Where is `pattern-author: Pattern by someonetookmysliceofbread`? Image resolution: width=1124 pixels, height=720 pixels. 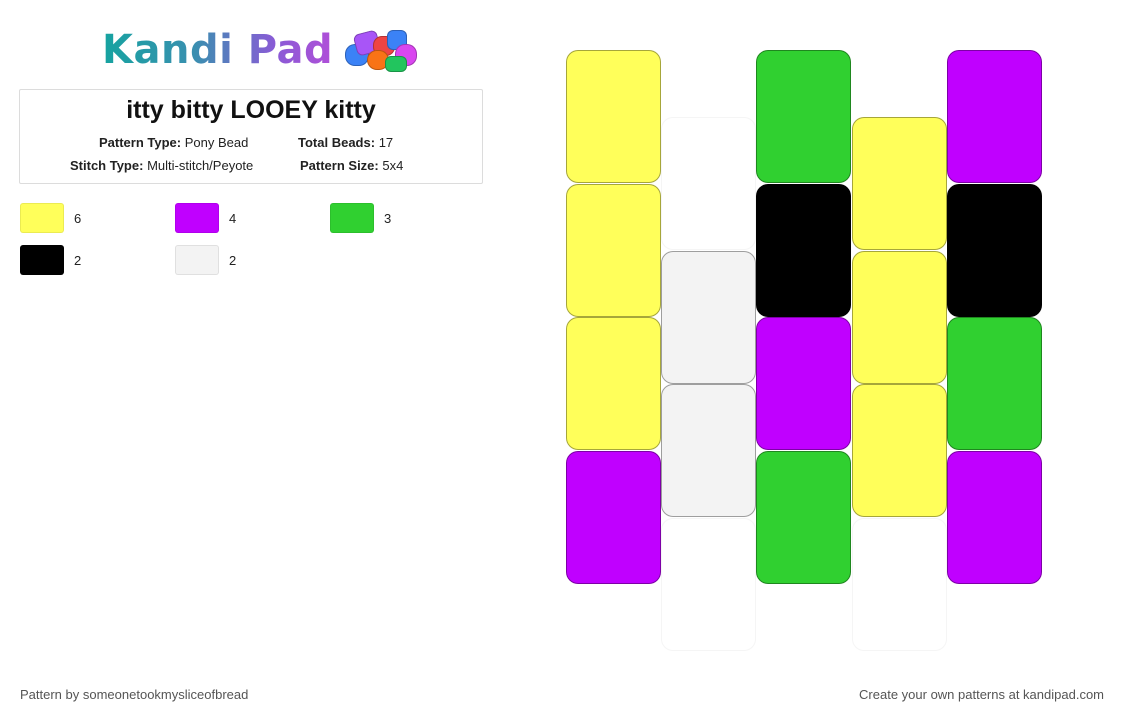 pattern-author: Pattern by someonetookmysliceofbread is located at coordinates (134, 694).